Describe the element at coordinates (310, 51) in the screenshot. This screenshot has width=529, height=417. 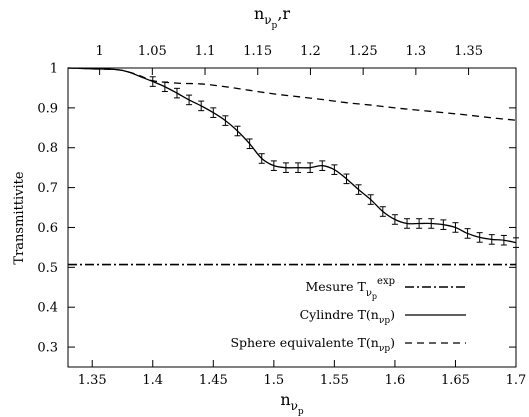
I see `x2-tick-label: 1.2` at that location.